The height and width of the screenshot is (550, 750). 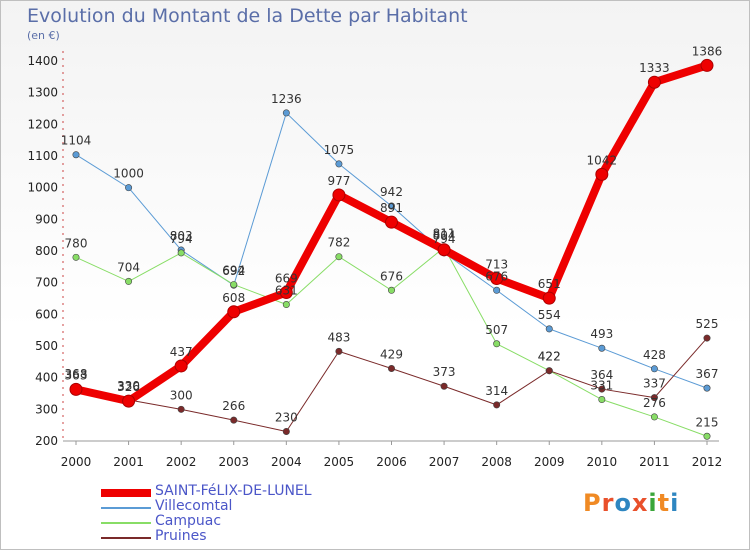 What do you see at coordinates (664, 503) in the screenshot?
I see `logo-letter: t` at bounding box center [664, 503].